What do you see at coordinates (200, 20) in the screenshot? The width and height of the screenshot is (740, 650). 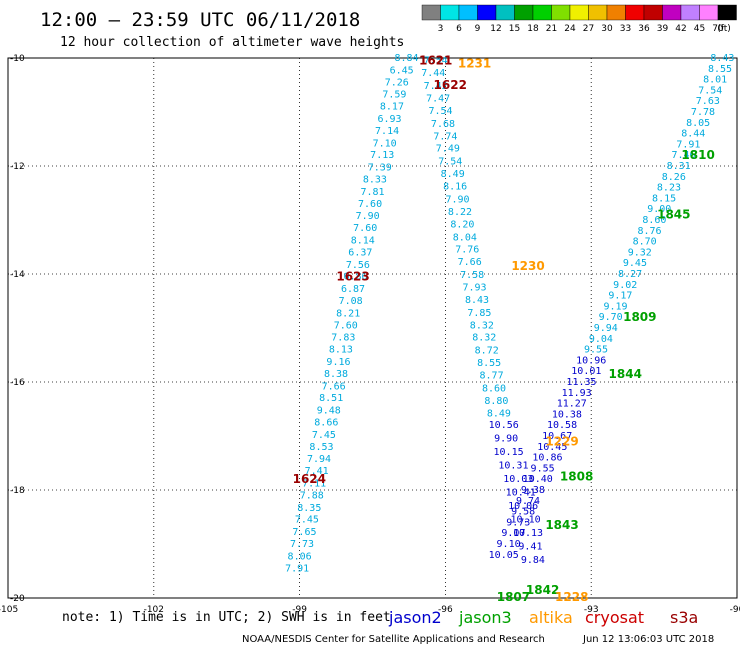 I see `chart-title: 12:00 – 23:59 UTC 06/11/2018` at bounding box center [200, 20].